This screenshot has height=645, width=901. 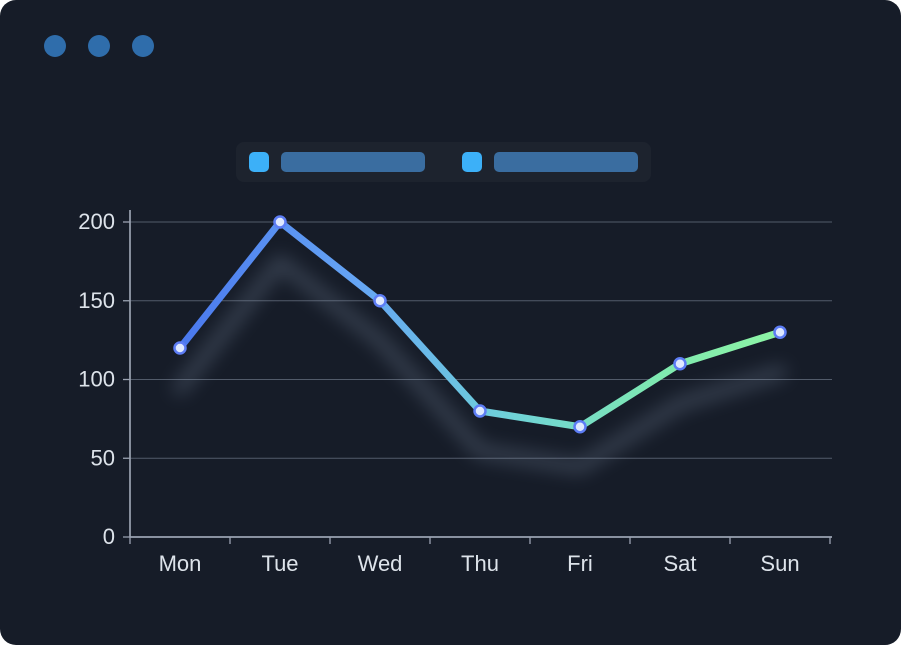 What do you see at coordinates (96, 379) in the screenshot?
I see `y-tick-label: 100` at bounding box center [96, 379].